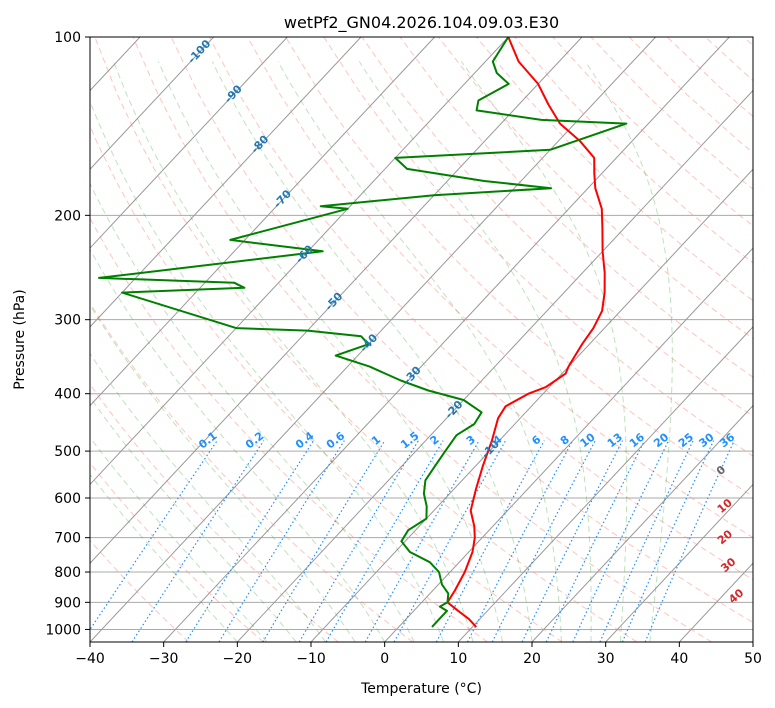 This screenshot has height=708, width=775. Describe the element at coordinates (67, 573) in the screenshot. I see `y-tick-label: 800` at that location.